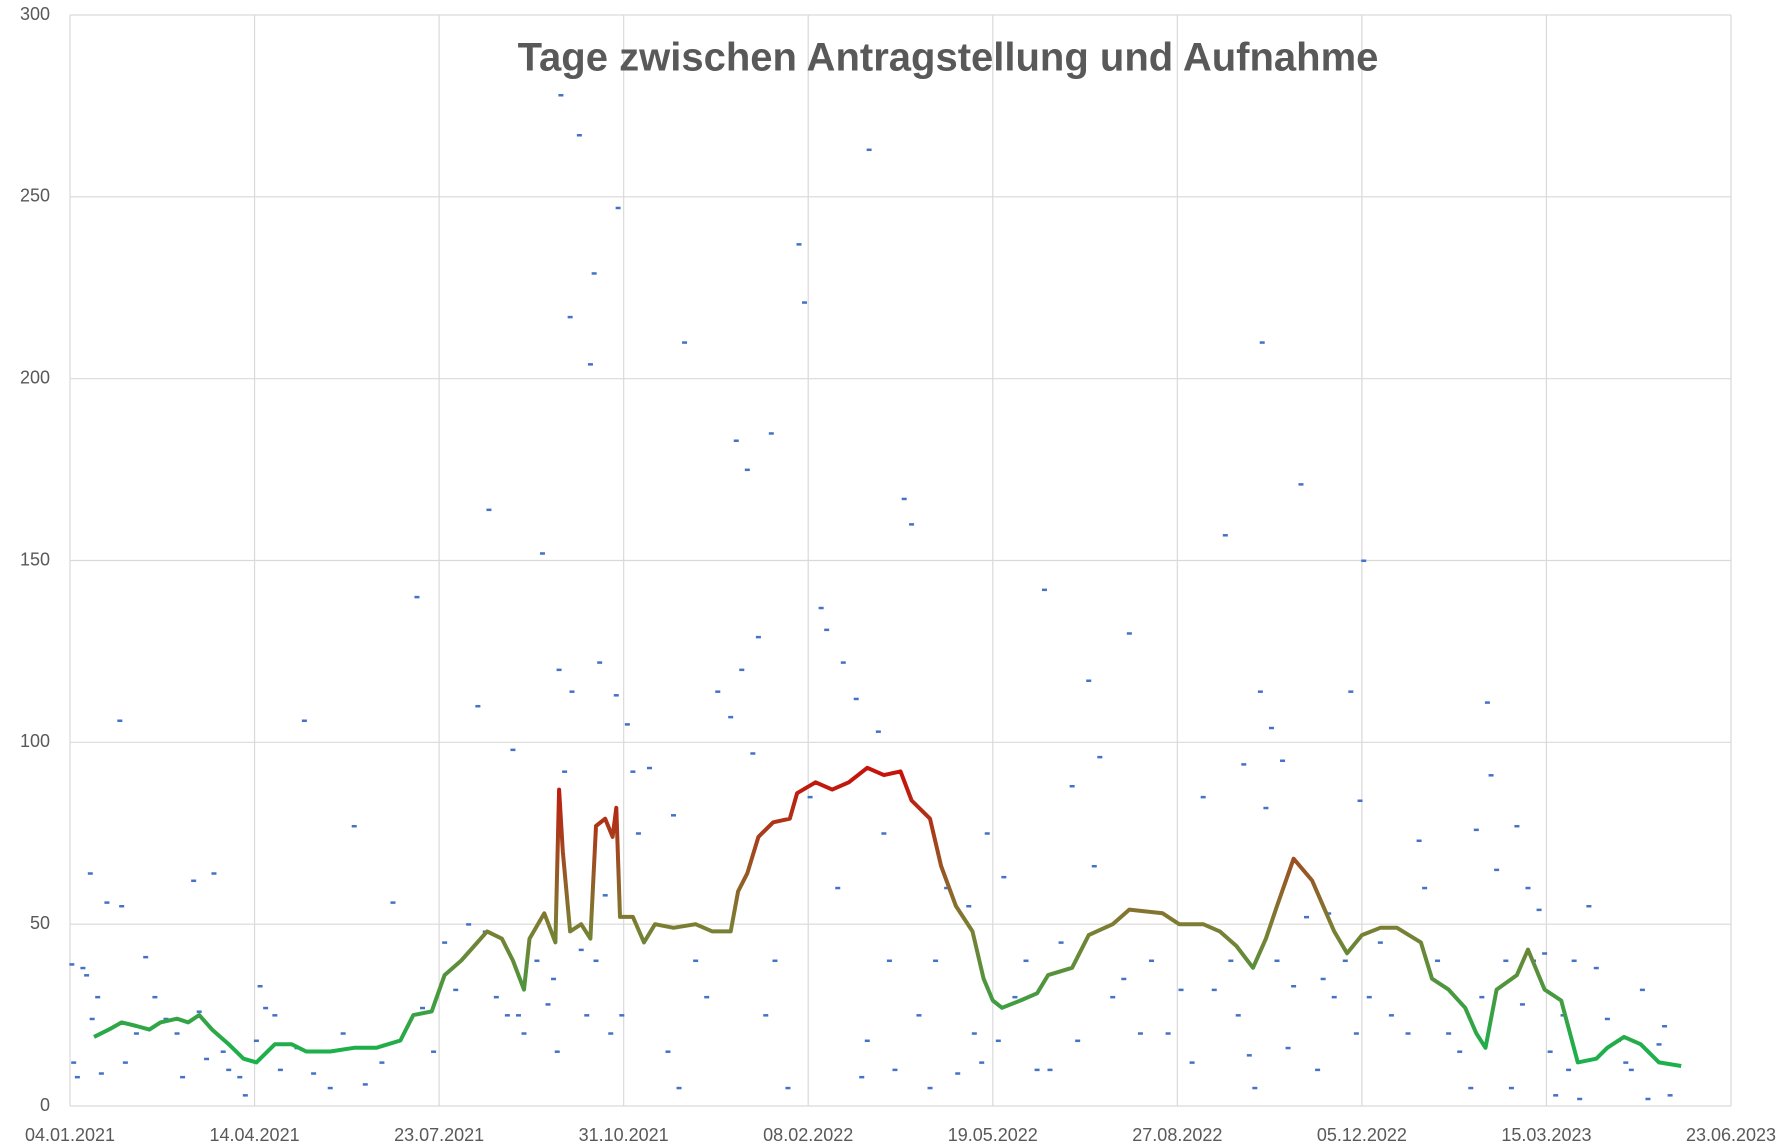 This screenshot has height=1147, width=1788. What do you see at coordinates (1546, 1135) in the screenshot?
I see `x-tick-label: 15.03.2023` at bounding box center [1546, 1135].